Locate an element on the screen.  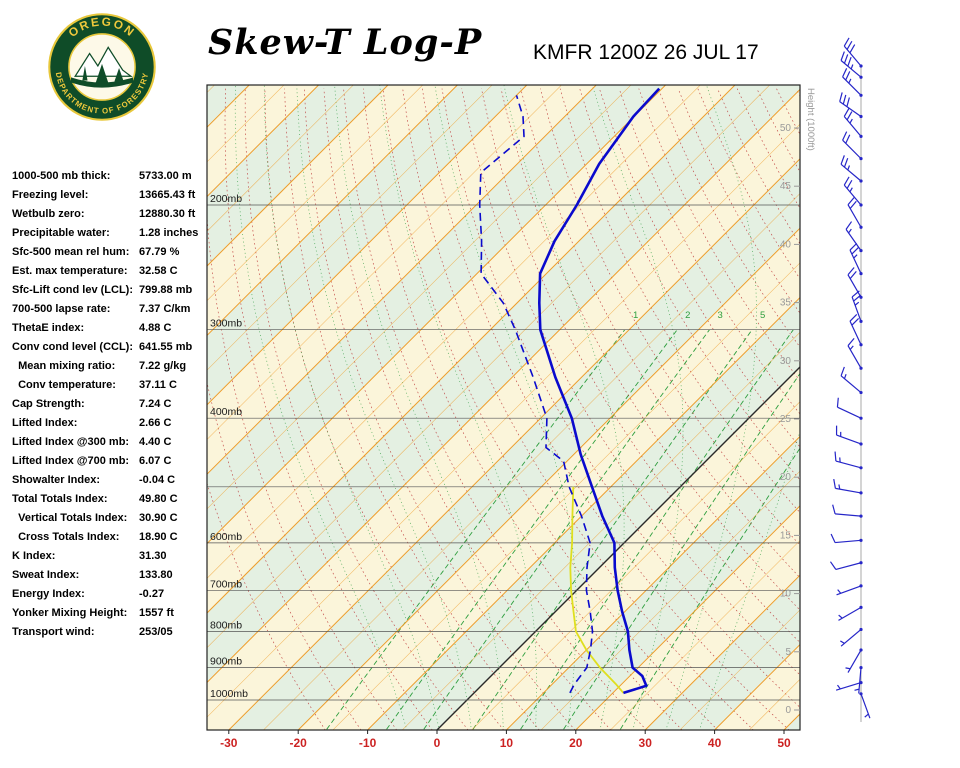
index-value: 67.79 % is located at coordinates (159, 252).